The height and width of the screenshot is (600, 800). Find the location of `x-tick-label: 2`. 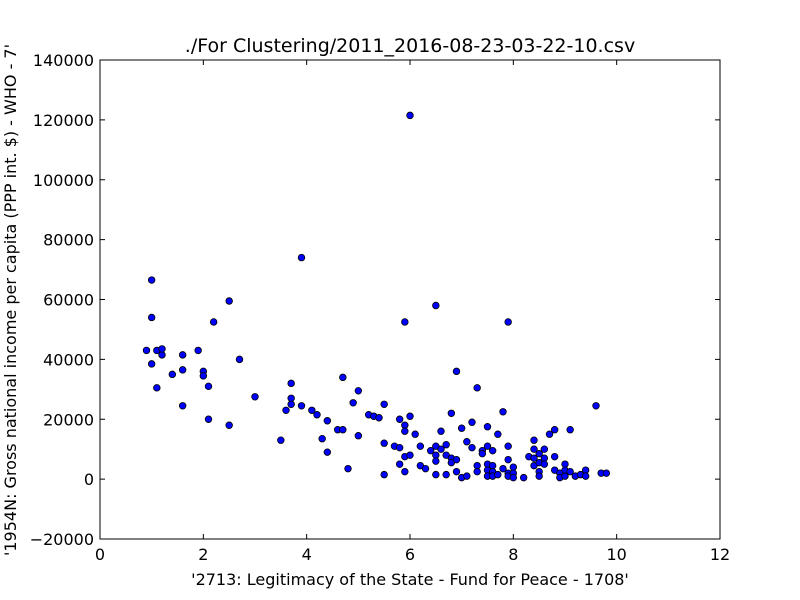

x-tick-label: 2 is located at coordinates (203, 554).